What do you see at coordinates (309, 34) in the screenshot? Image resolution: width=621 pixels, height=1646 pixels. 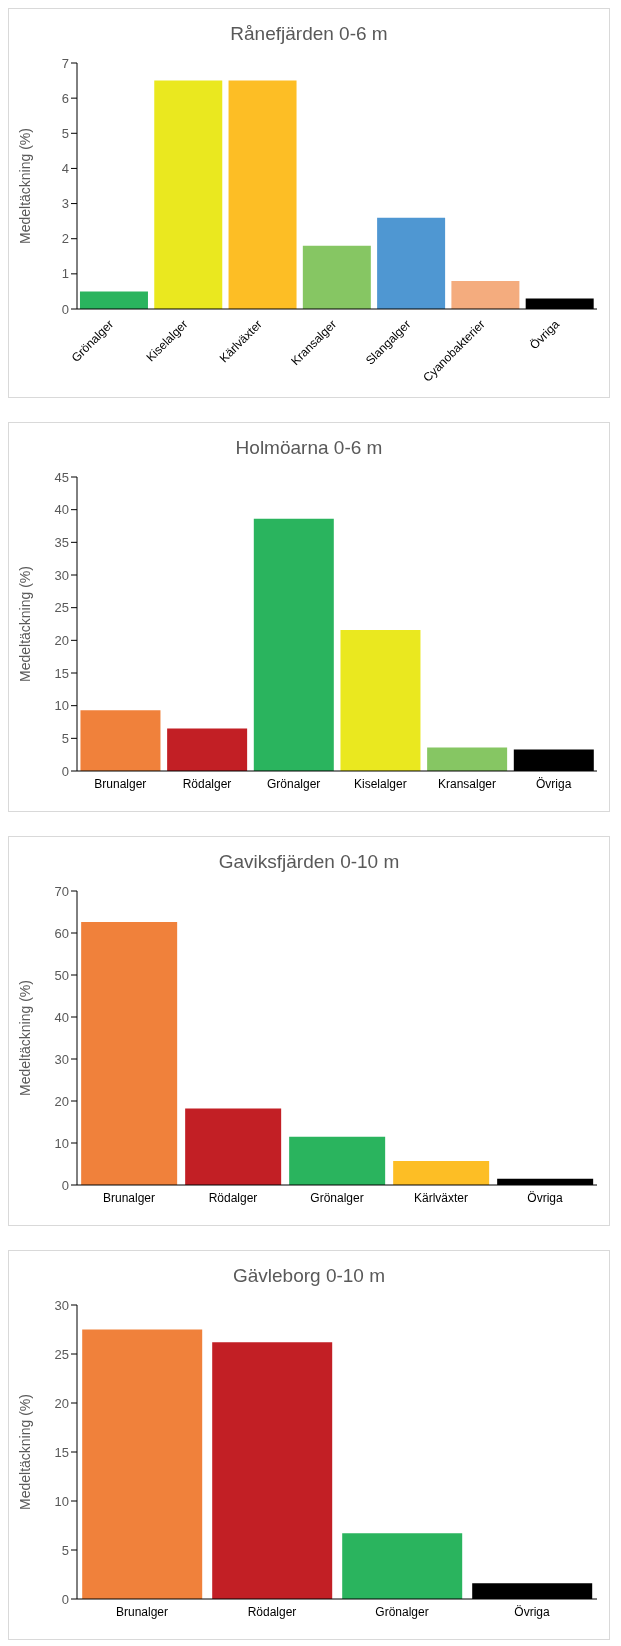 I see `chart-title: Rånefjärden 0-6 m` at bounding box center [309, 34].